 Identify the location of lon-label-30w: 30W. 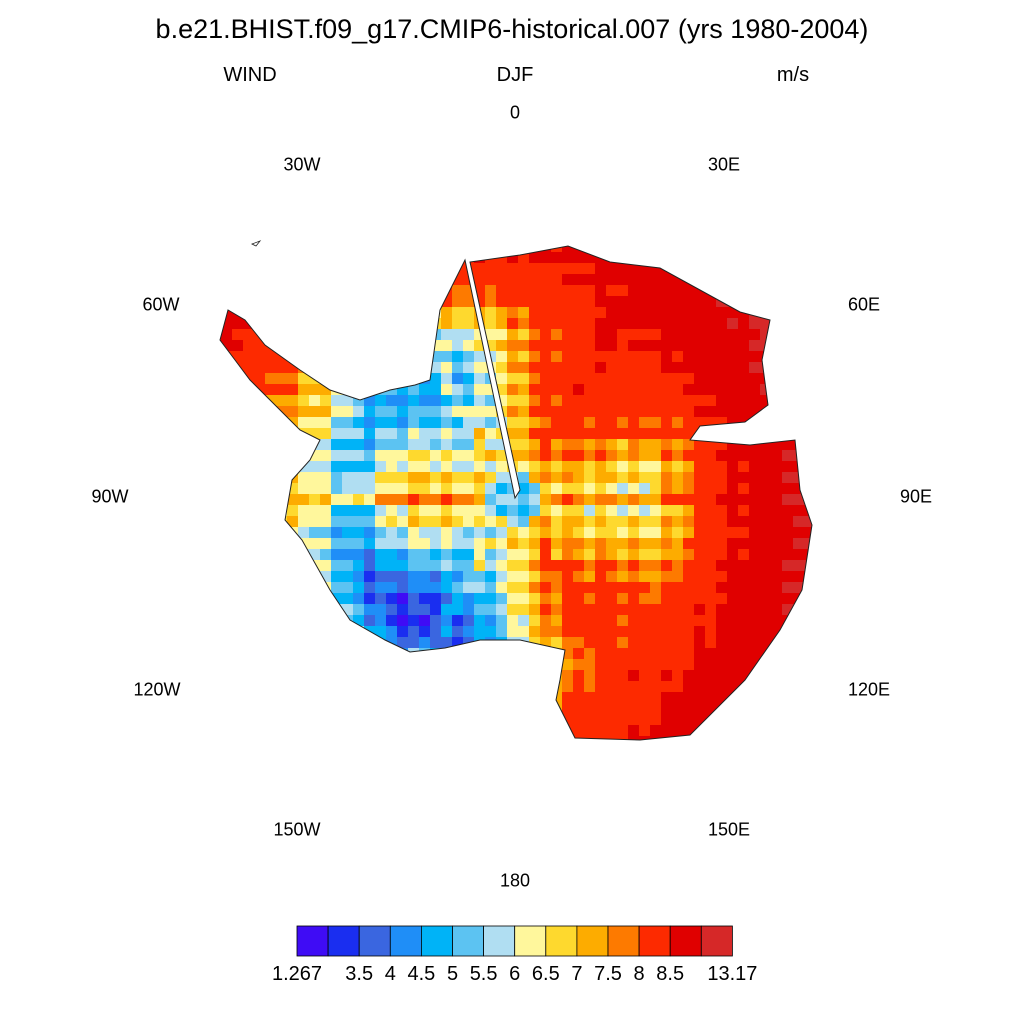
(302, 164).